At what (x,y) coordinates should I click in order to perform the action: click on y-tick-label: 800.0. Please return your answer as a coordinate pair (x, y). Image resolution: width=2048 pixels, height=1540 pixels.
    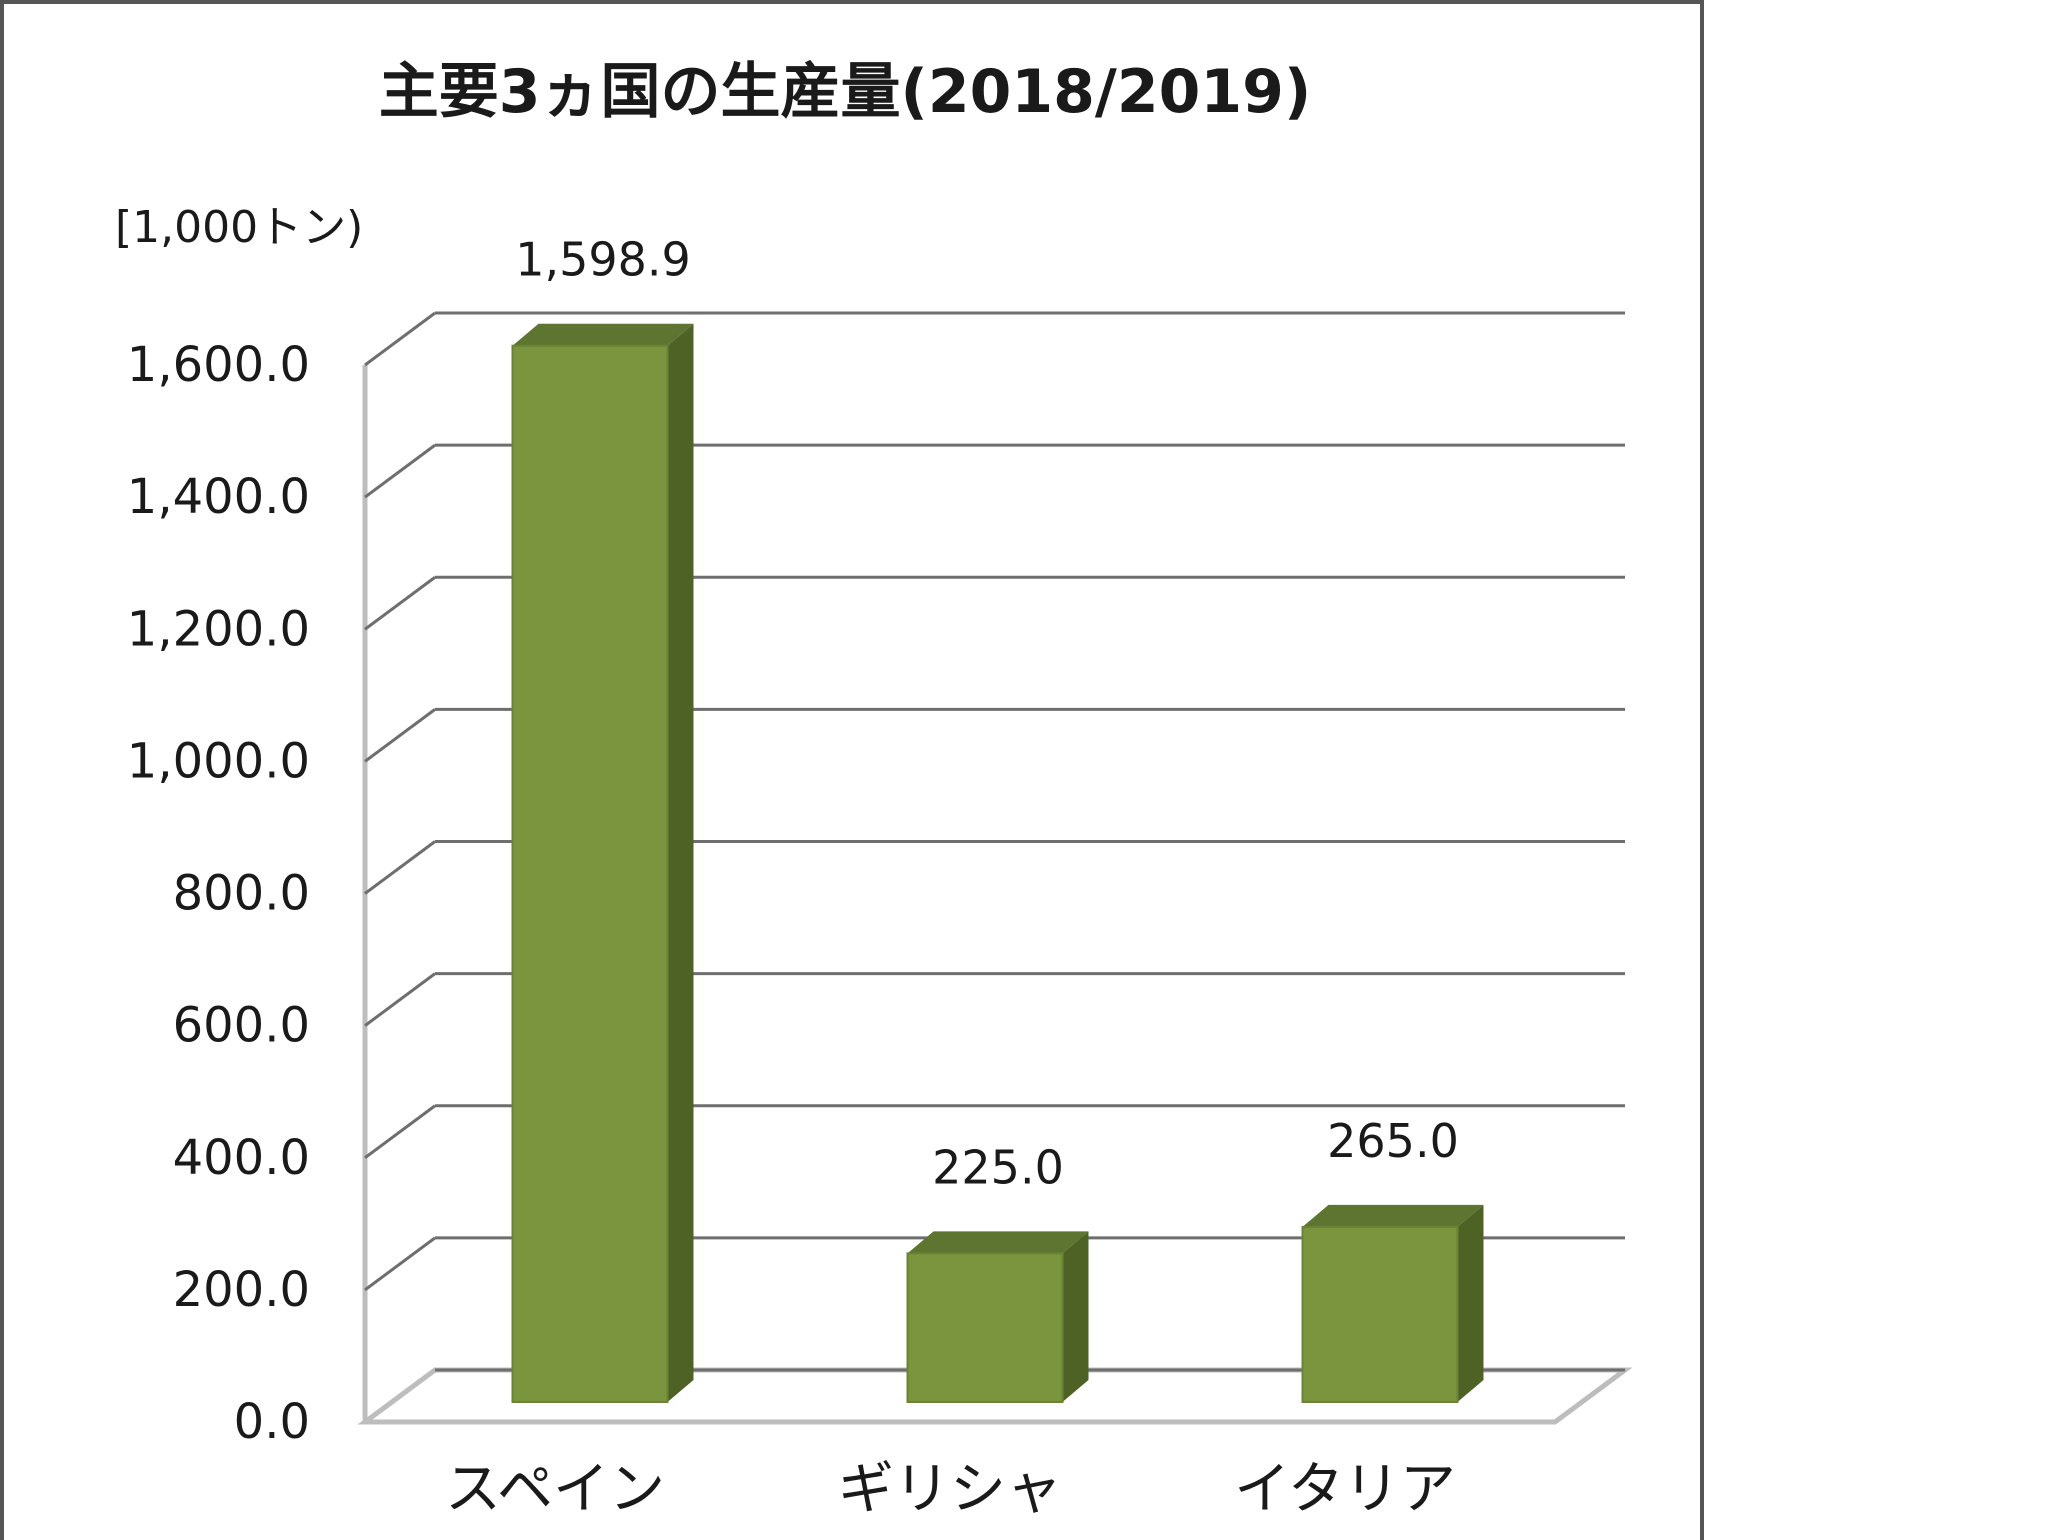
    Looking at the image, I should click on (241, 894).